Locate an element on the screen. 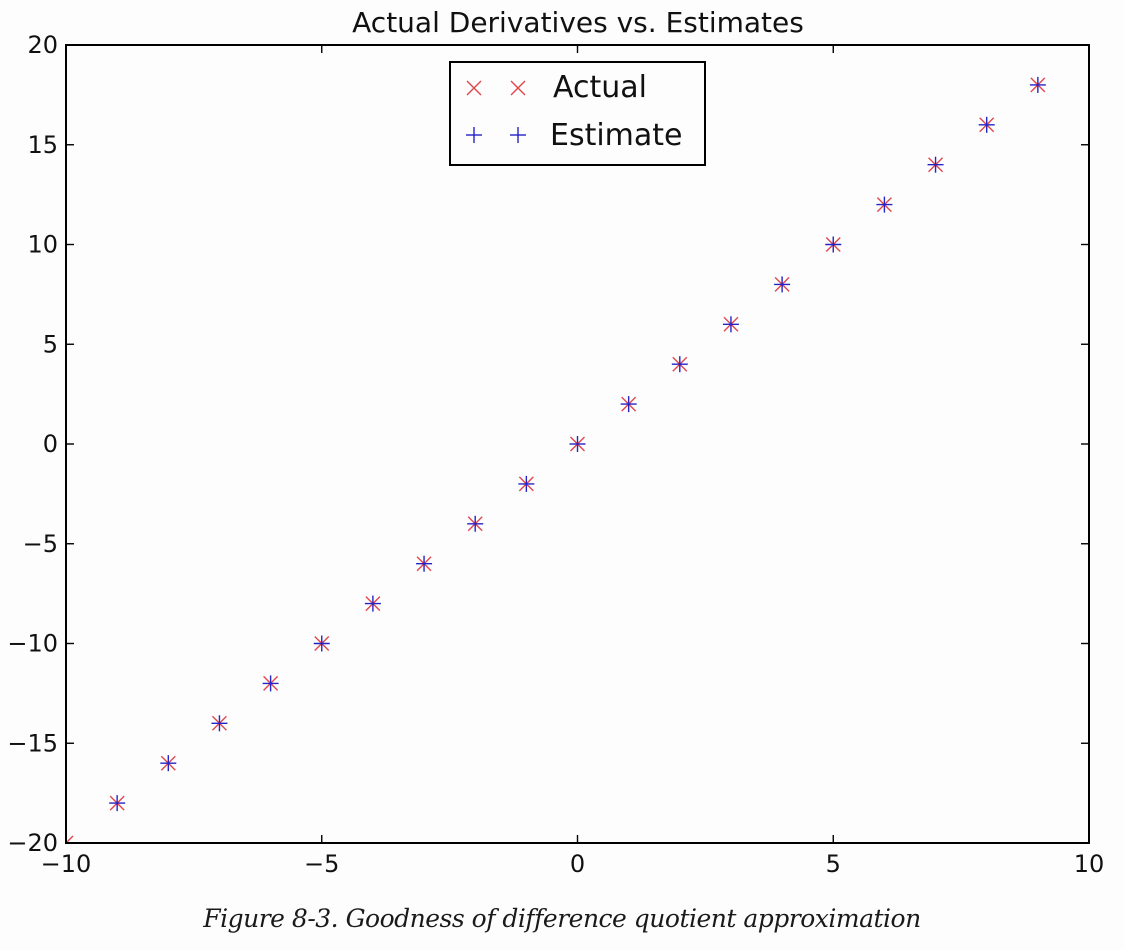 This screenshot has height=950, width=1124. x-tick-label: 0 is located at coordinates (577, 864).